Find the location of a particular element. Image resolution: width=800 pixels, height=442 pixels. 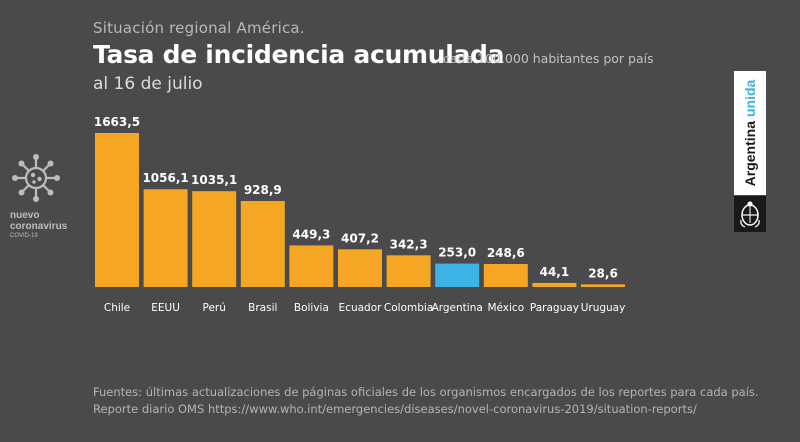

argentina-unida-logo: Argentina unida is located at coordinates (750, 133).